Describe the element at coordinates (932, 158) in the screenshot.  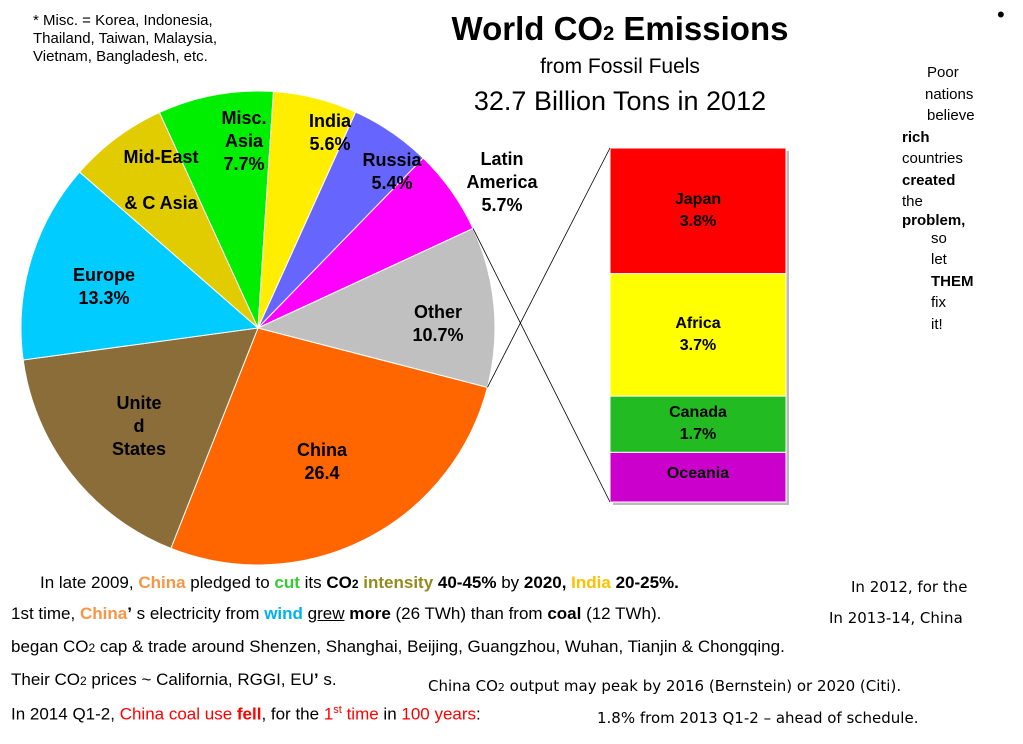
I see `side-word: countries` at that location.